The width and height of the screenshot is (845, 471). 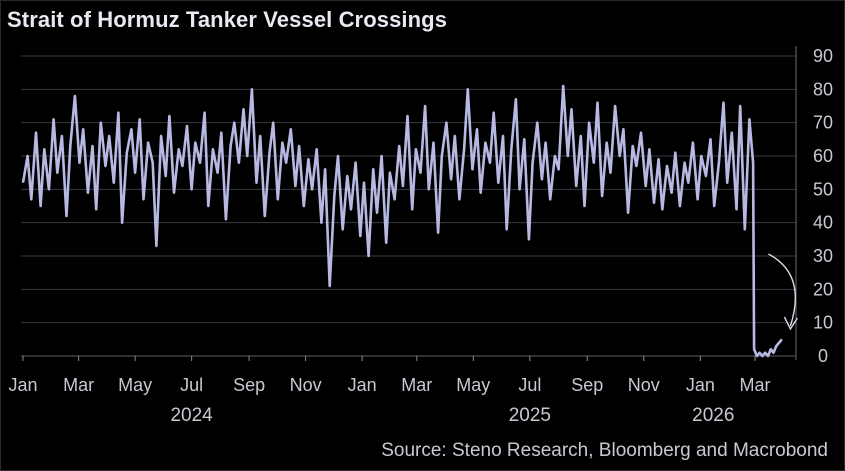 I want to click on y-tick-label: 60, so click(x=823, y=156).